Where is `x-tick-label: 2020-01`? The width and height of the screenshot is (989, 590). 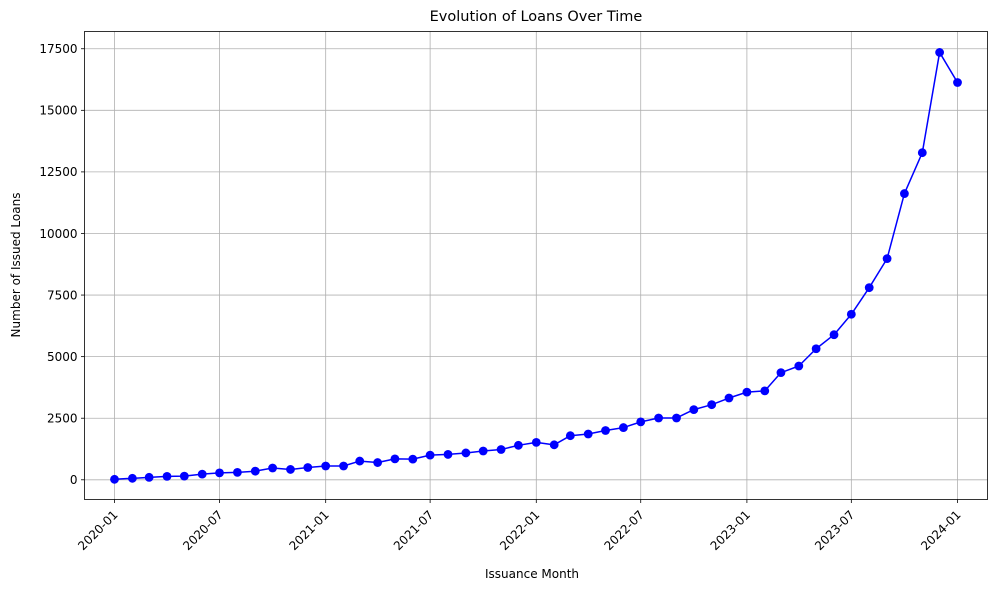 x-tick-label: 2020-01 is located at coordinates (97, 530).